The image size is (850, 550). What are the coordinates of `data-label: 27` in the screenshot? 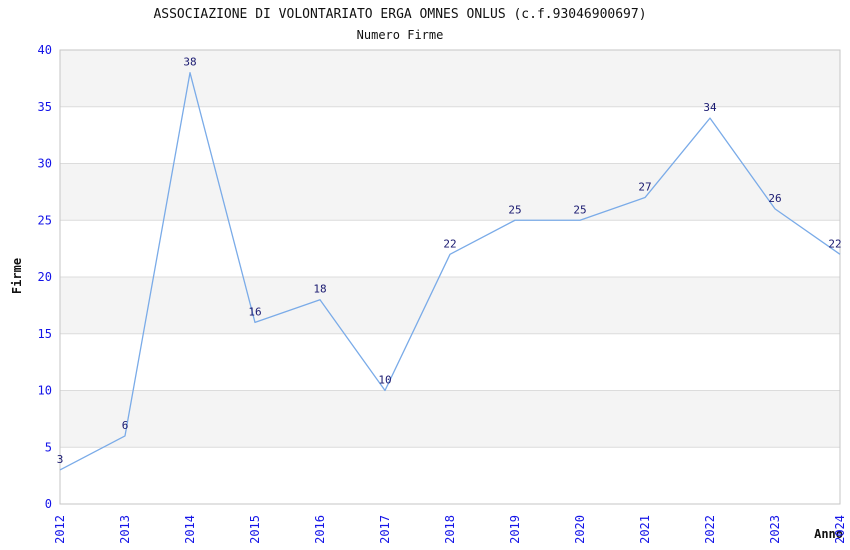 It's located at (644, 187).